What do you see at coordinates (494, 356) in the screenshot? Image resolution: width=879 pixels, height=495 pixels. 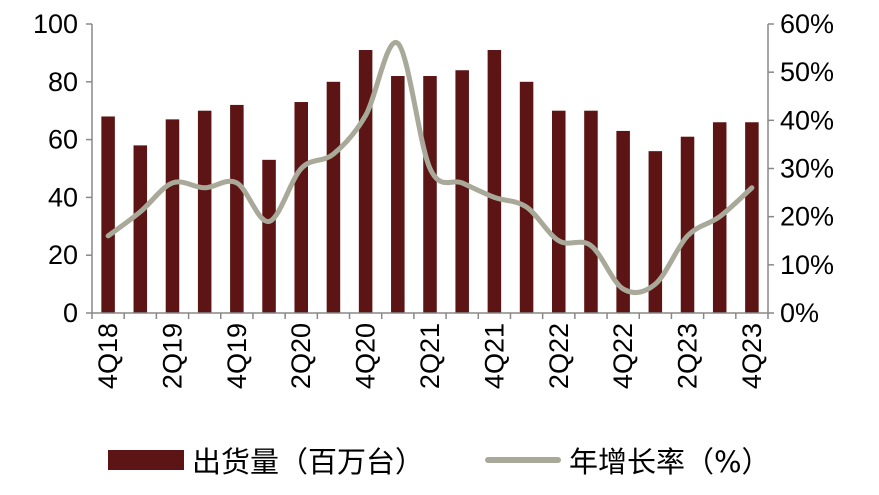 I see `x-tick-4Q21: 4Q21` at bounding box center [494, 356].